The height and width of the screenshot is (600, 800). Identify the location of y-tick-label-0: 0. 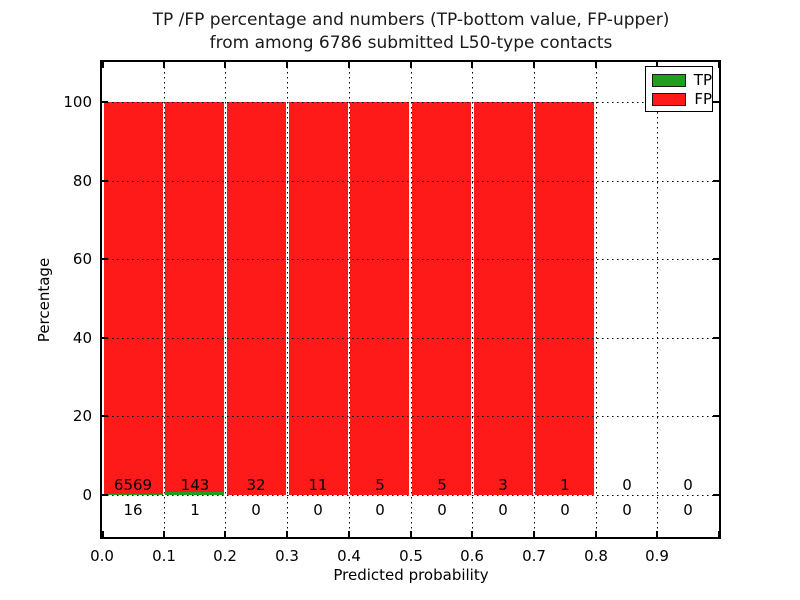
(87, 495).